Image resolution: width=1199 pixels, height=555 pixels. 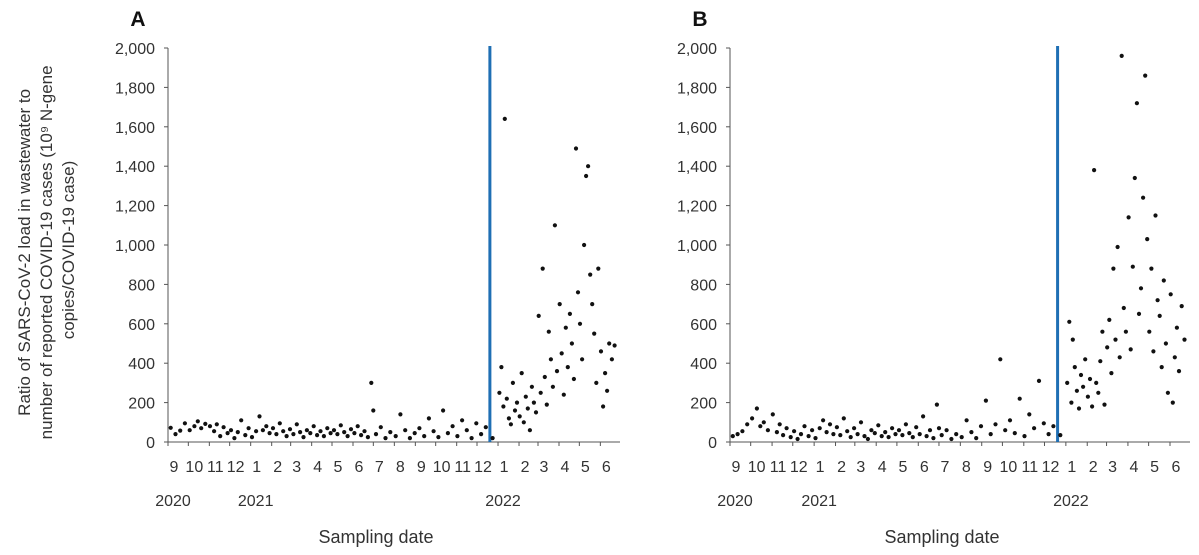 What do you see at coordinates (799, 467) in the screenshot?
I see `x-tick-label: 12` at bounding box center [799, 467].